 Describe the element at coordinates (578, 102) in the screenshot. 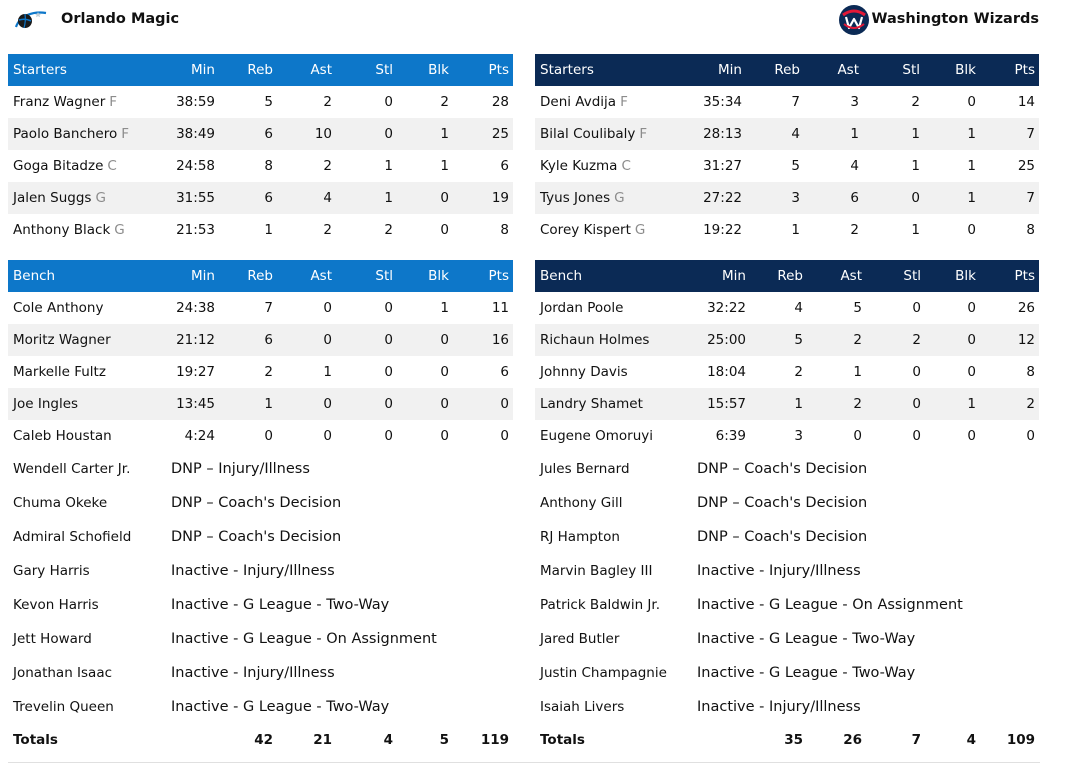

I see `player-name-link: Deni Avdija` at that location.